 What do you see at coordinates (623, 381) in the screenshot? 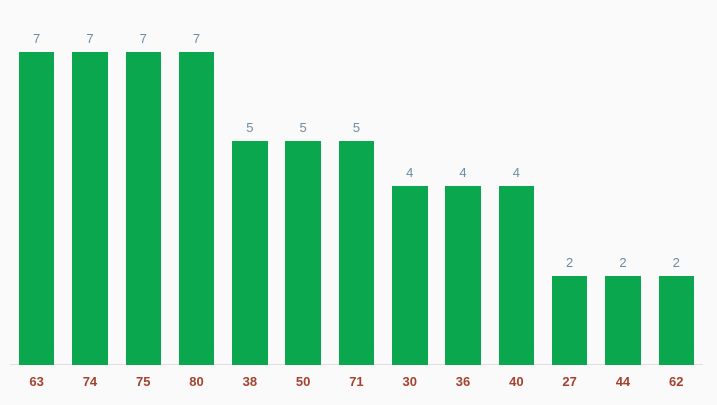
I see `x-axis-label: 44` at bounding box center [623, 381].